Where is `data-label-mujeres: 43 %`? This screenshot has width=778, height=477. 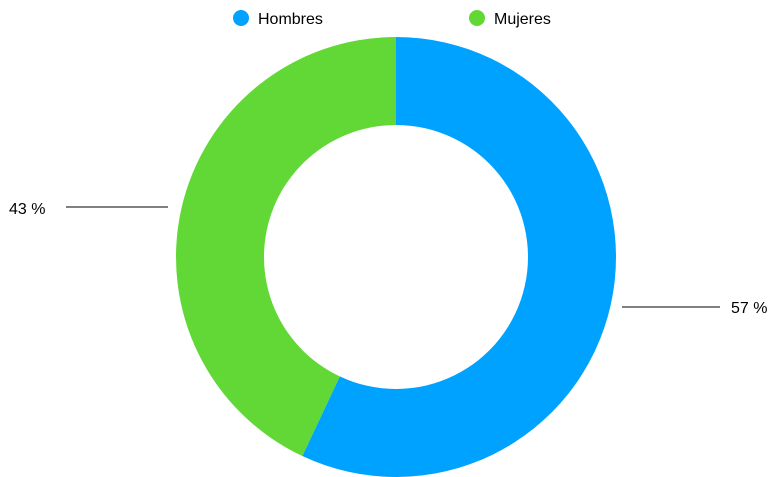 data-label-mujeres: 43 % is located at coordinates (27, 209).